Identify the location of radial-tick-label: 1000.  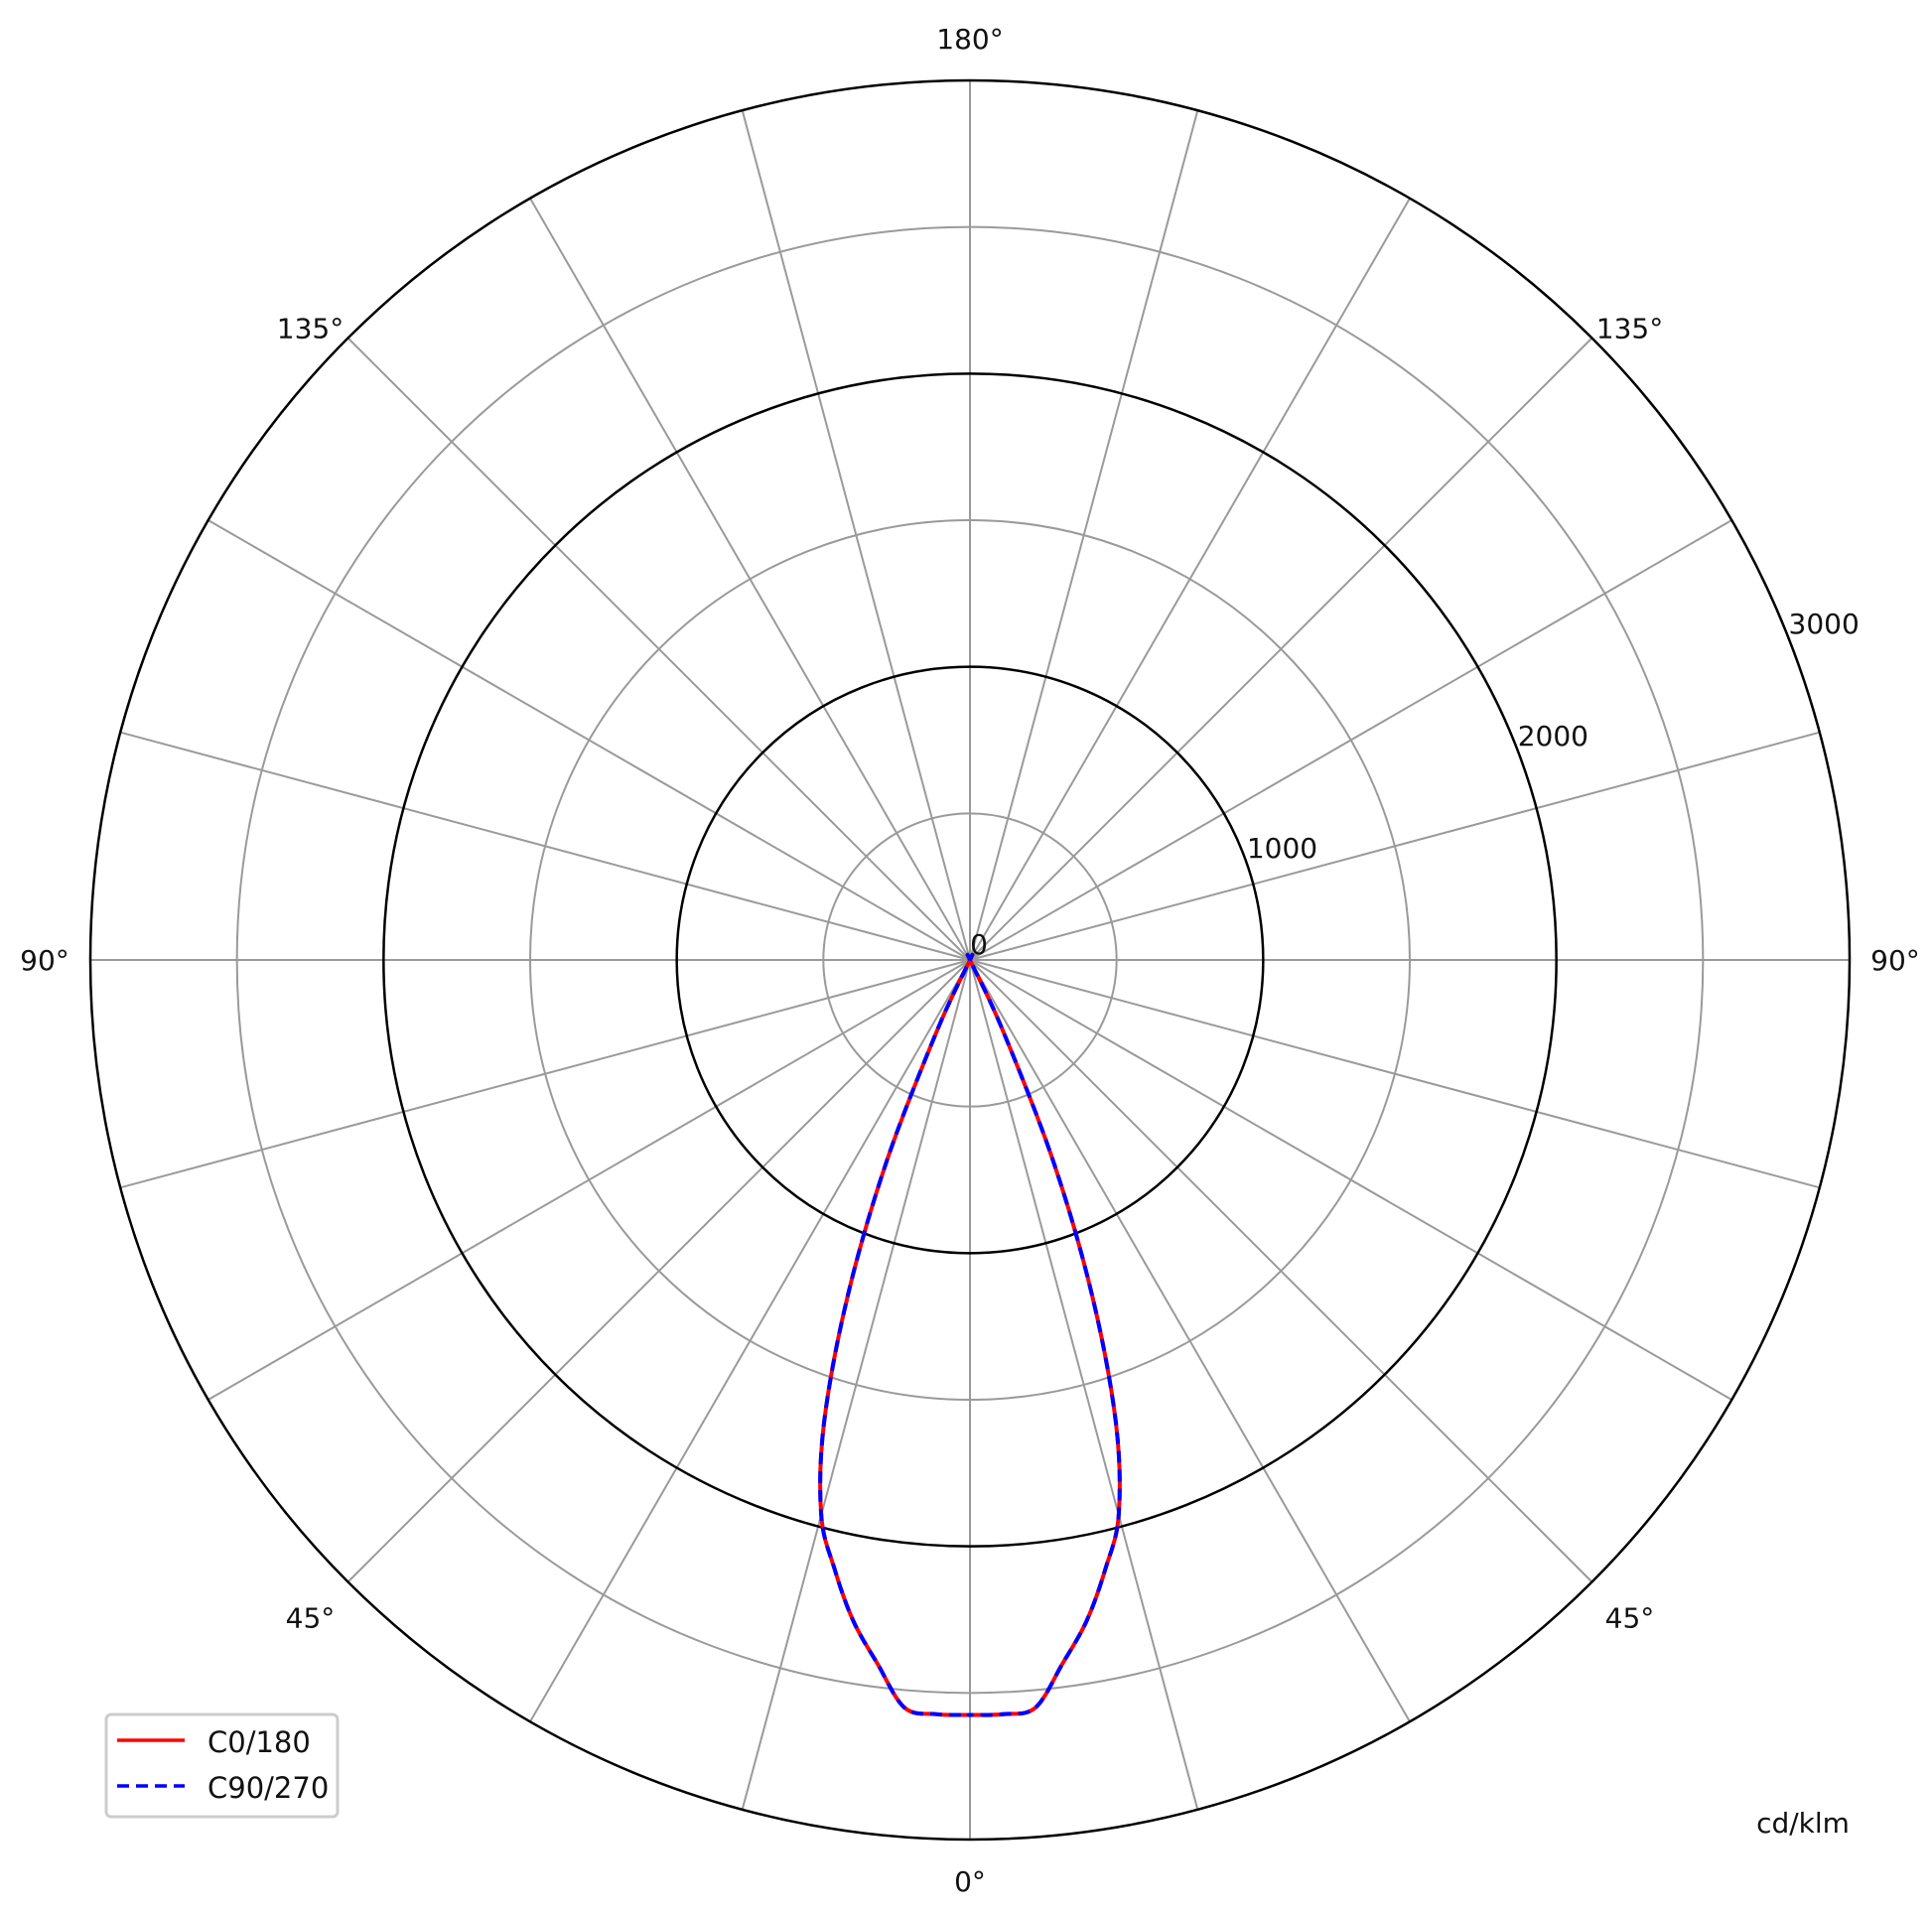
(1282, 848).